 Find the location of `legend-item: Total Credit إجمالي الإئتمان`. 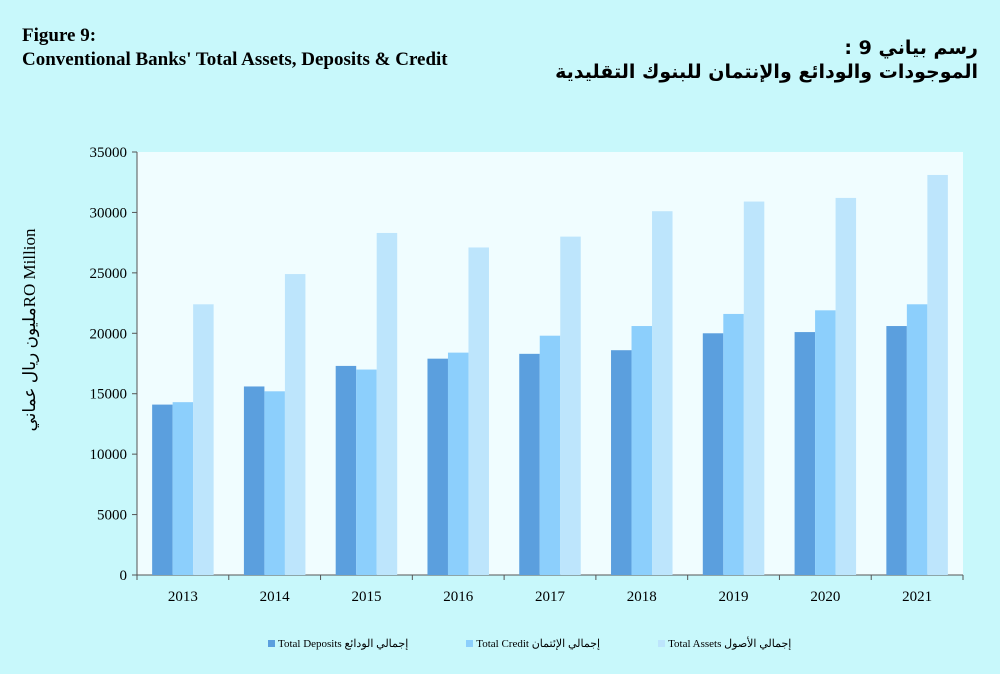

legend-item: Total Credit إجمالي الإئتمان is located at coordinates (533, 643).